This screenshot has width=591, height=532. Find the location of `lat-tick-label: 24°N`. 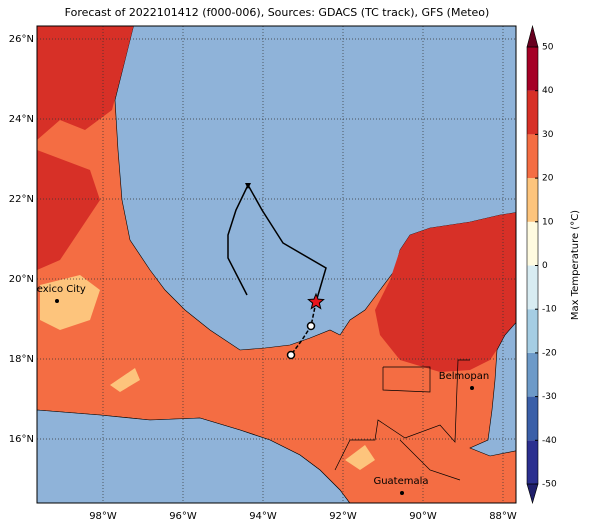

lat-tick-label: 24°N is located at coordinates (21, 119).